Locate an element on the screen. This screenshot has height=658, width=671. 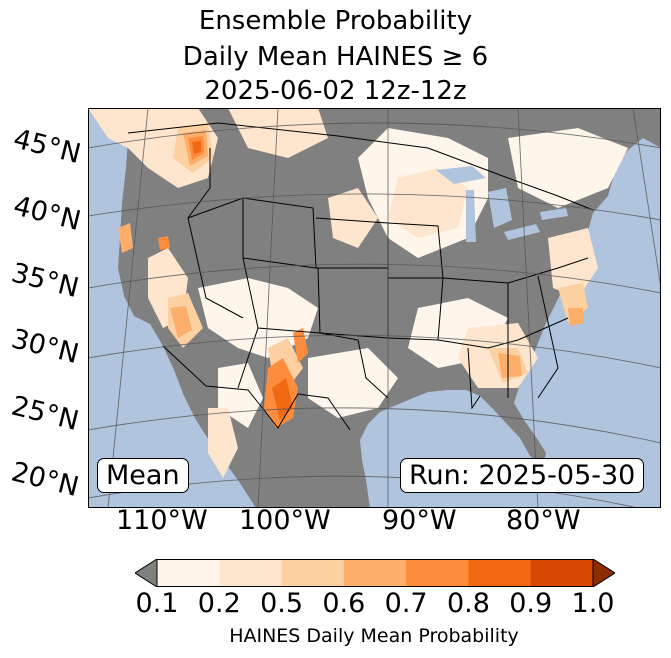
colorbar-label: HAINES Daily Mean Probability is located at coordinates (374, 636).